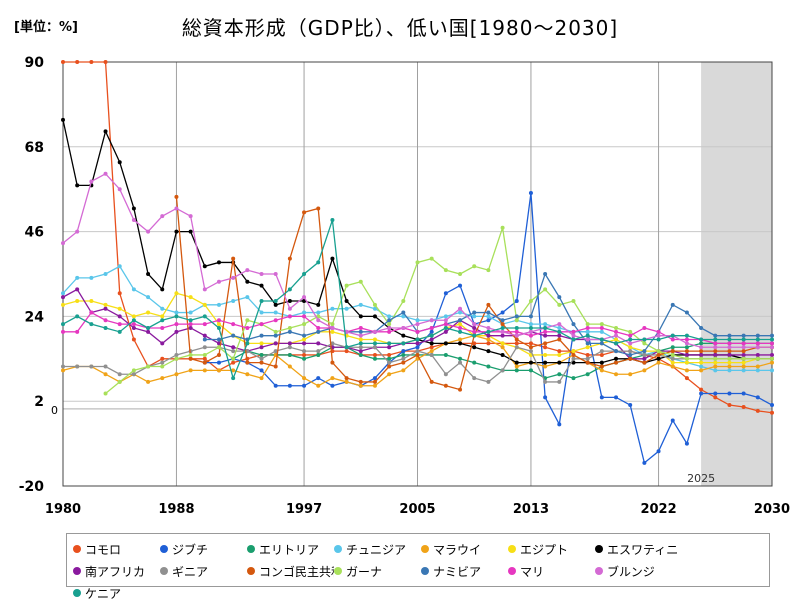  Describe the element at coordinates (190, 549) in the screenshot. I see `legend-label: ジブチ` at that location.